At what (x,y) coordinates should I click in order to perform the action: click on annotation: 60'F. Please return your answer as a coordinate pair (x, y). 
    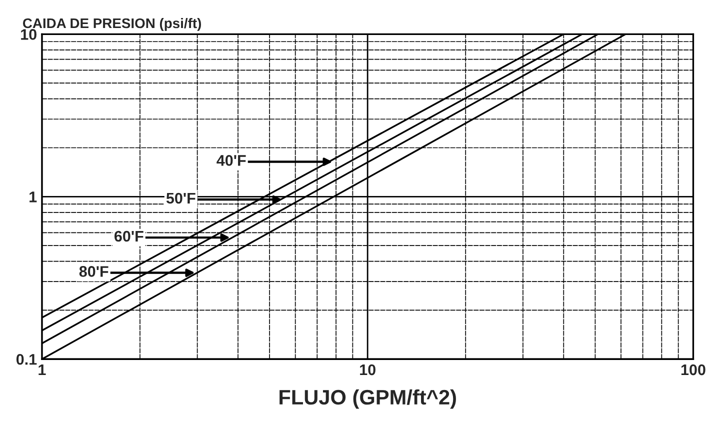
    Looking at the image, I should click on (129, 236).